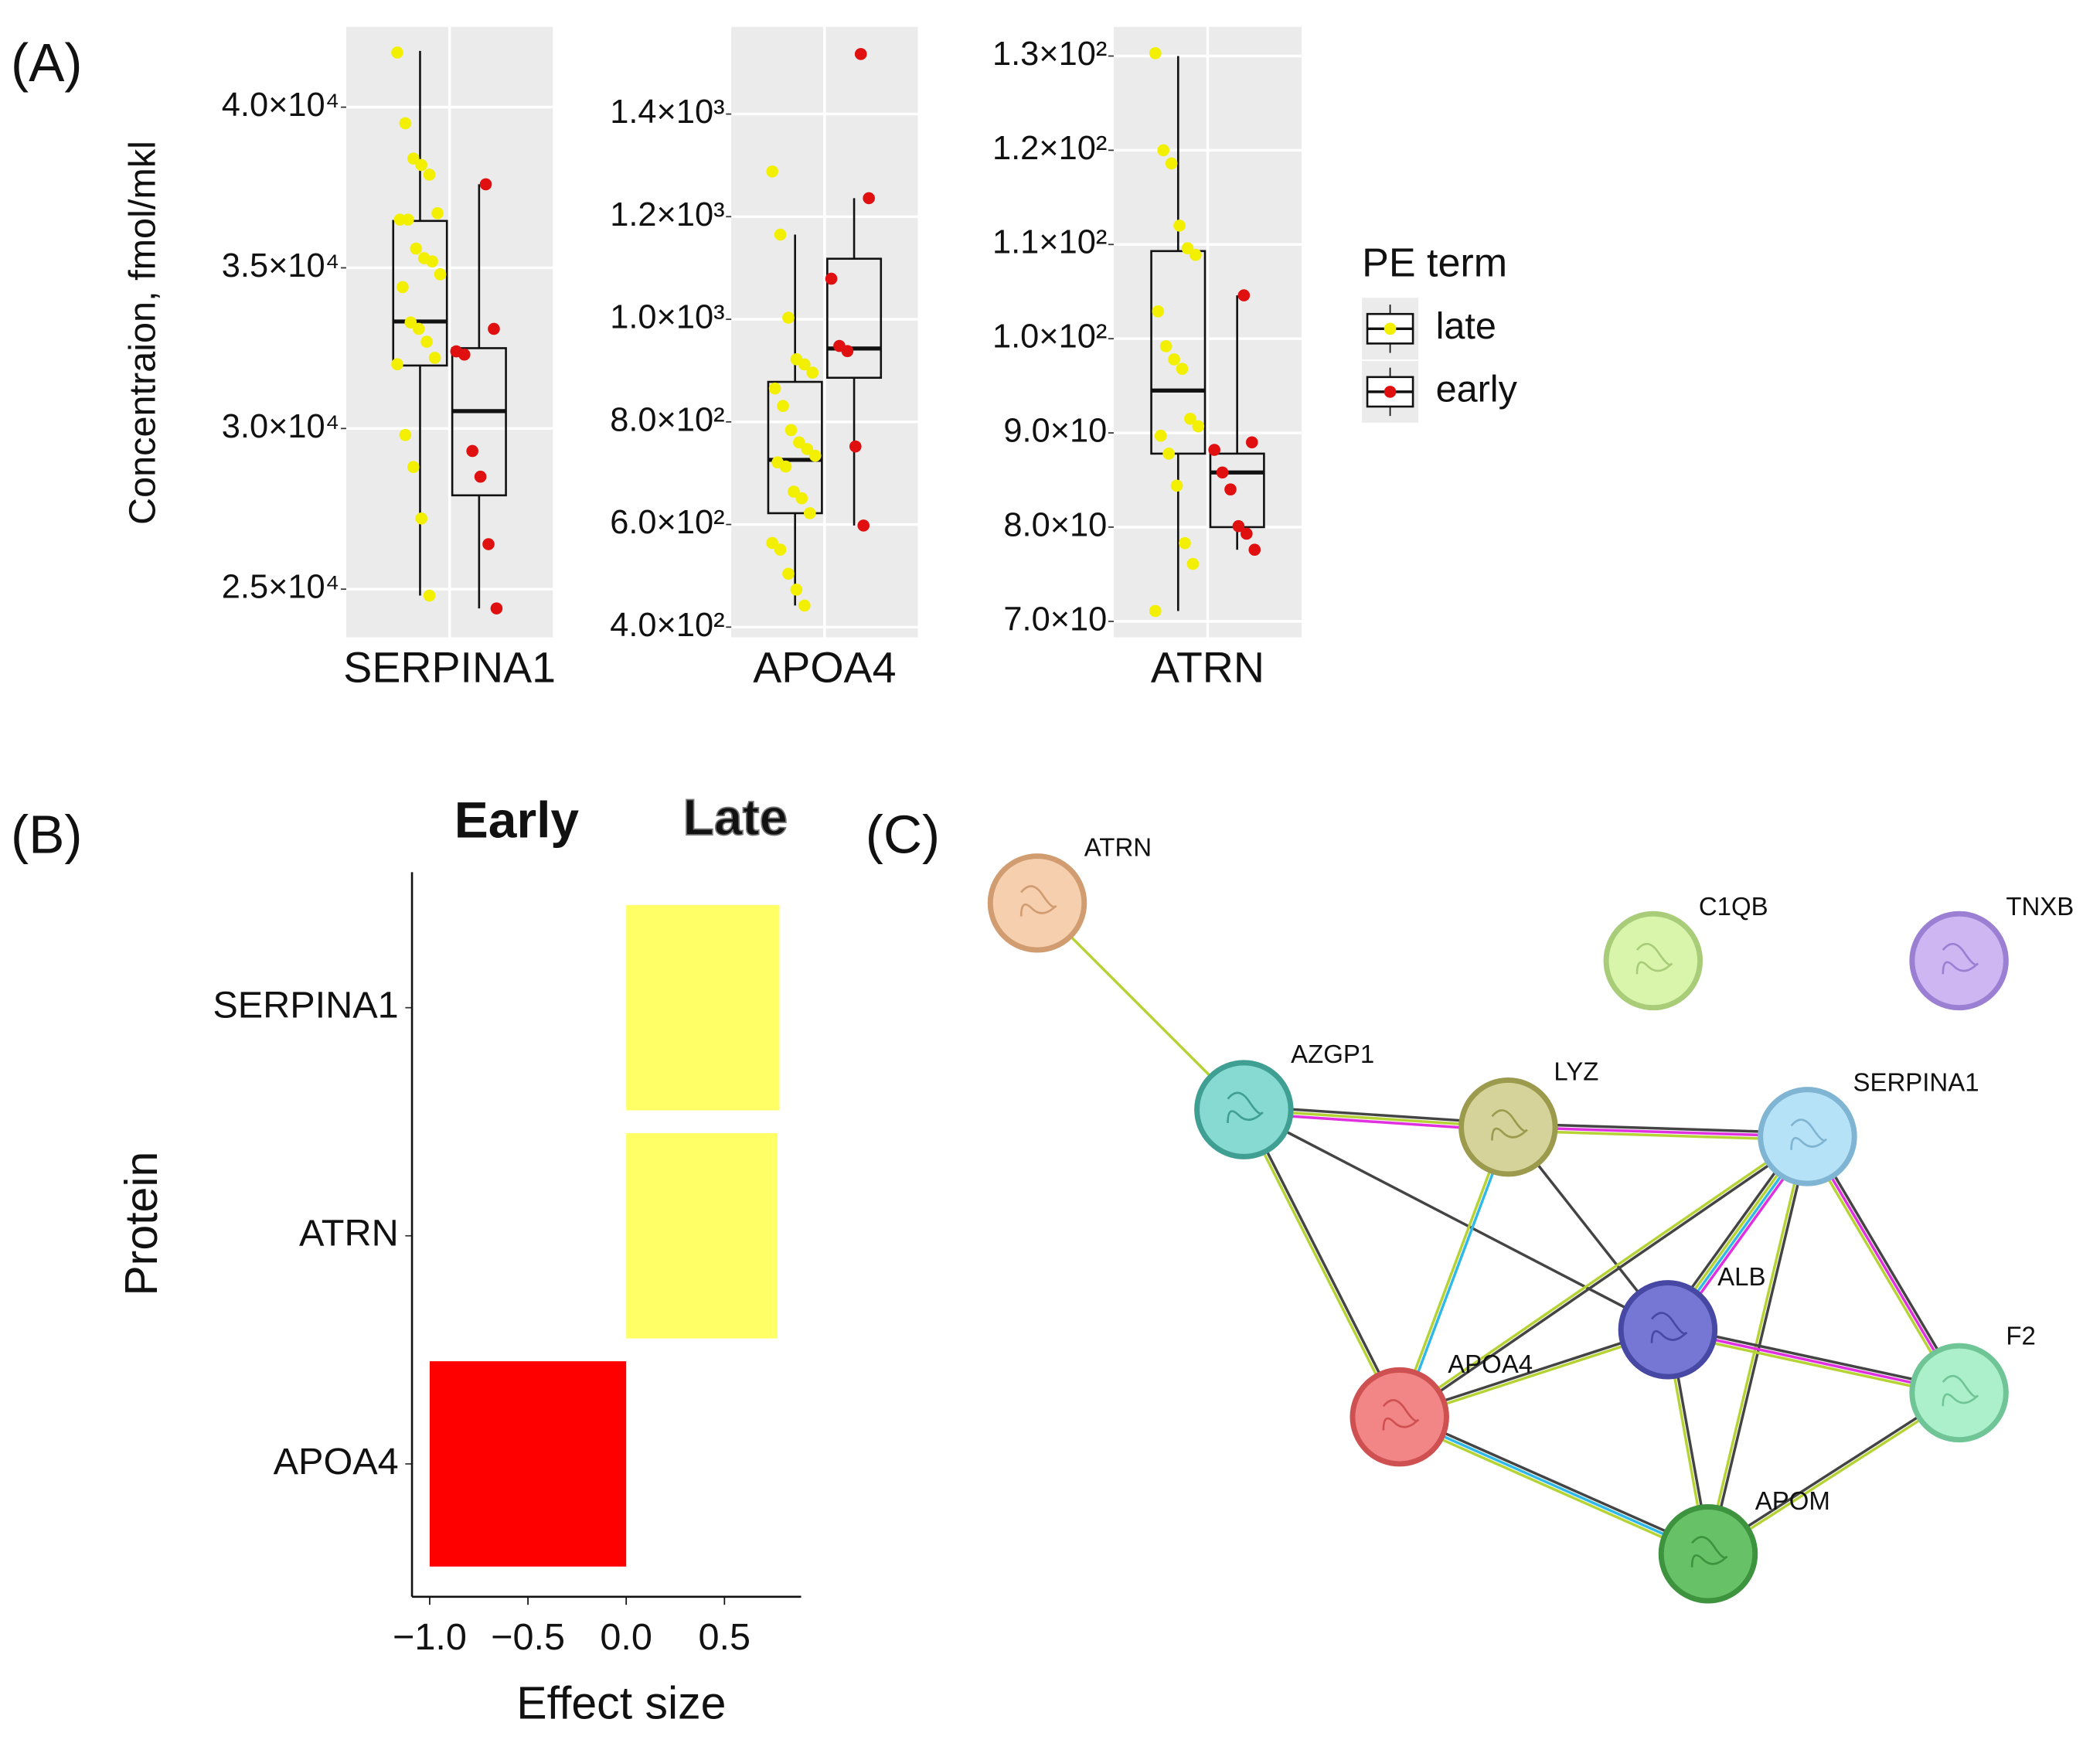 The height and width of the screenshot is (1743, 2100). I want to click on y-tick-label: 8.0×10, so click(1055, 524).